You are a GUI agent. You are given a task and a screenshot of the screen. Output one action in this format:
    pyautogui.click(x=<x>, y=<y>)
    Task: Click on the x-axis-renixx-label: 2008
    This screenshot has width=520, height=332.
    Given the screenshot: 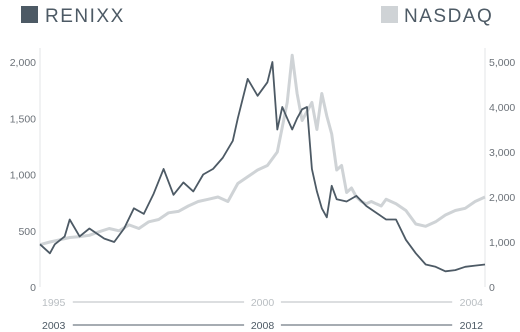 What is the action you would take?
    pyautogui.click(x=263, y=326)
    